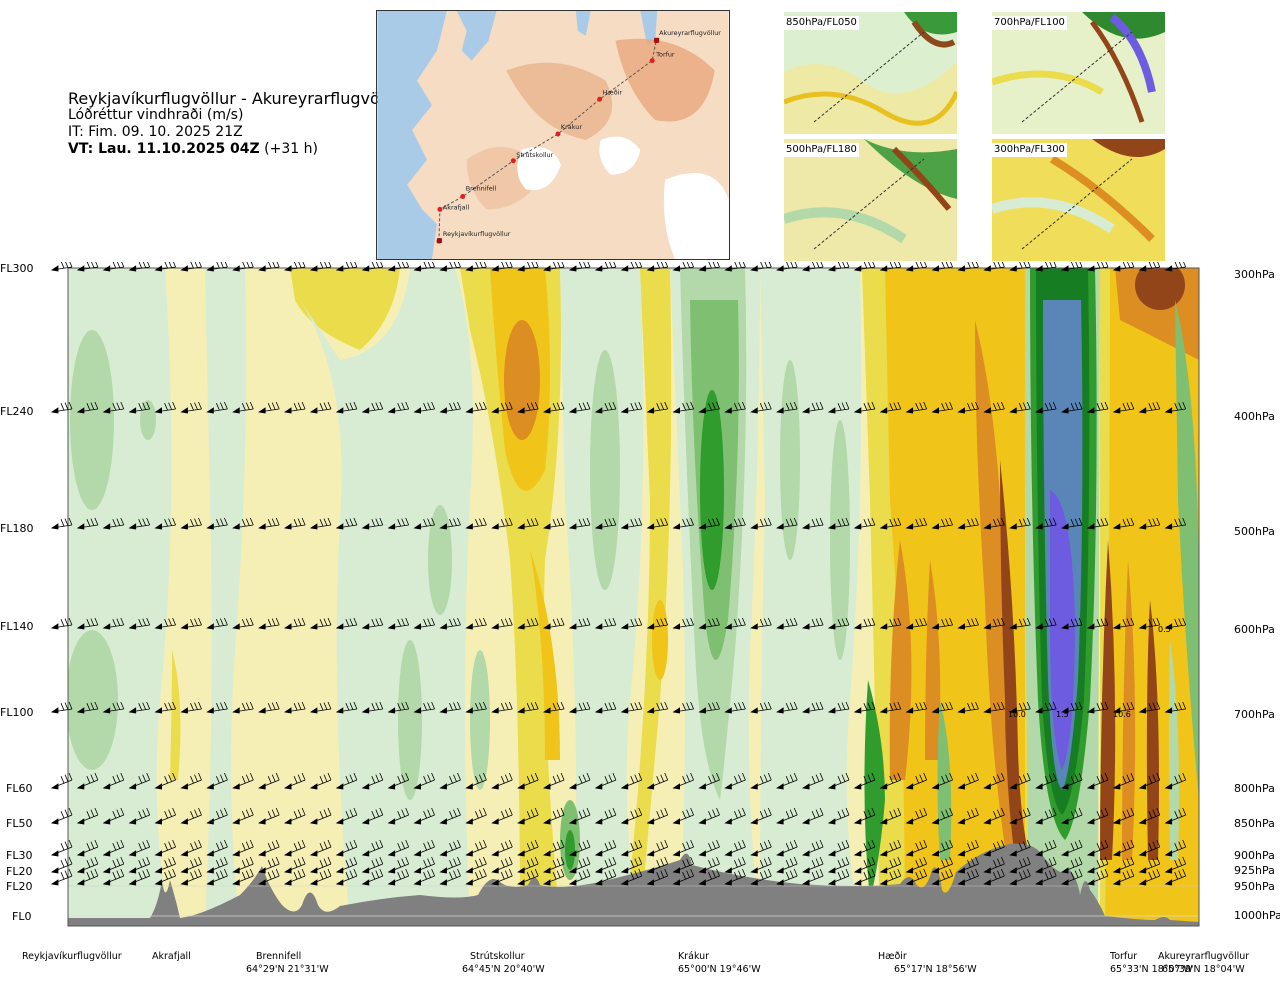 This screenshot has width=1280, height=981. Describe the element at coordinates (871, 75) in the screenshot. I see `thumbnail-850: 850hPa/FL050` at that location.